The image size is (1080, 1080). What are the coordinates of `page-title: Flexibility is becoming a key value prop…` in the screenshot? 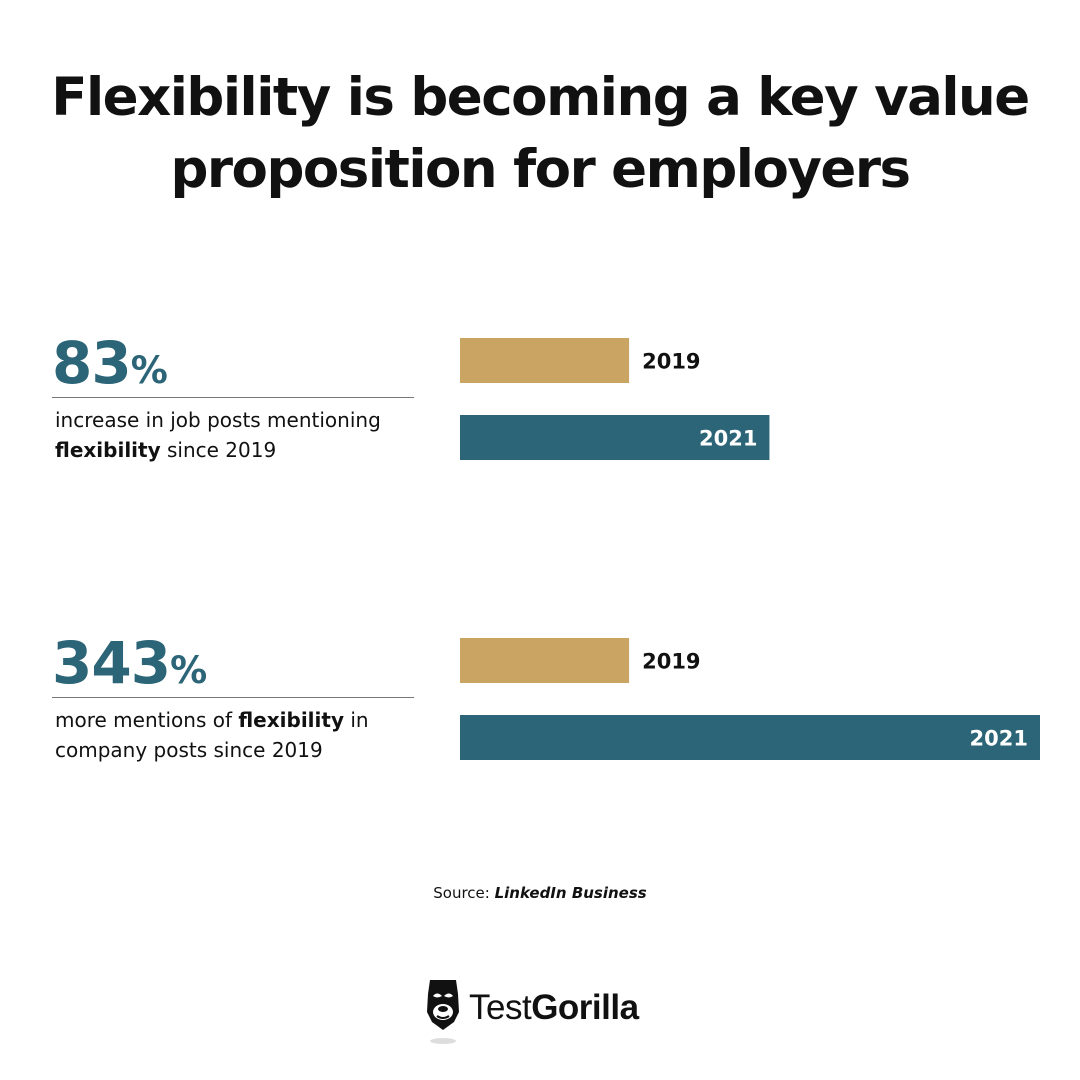 It's located at (540, 134).